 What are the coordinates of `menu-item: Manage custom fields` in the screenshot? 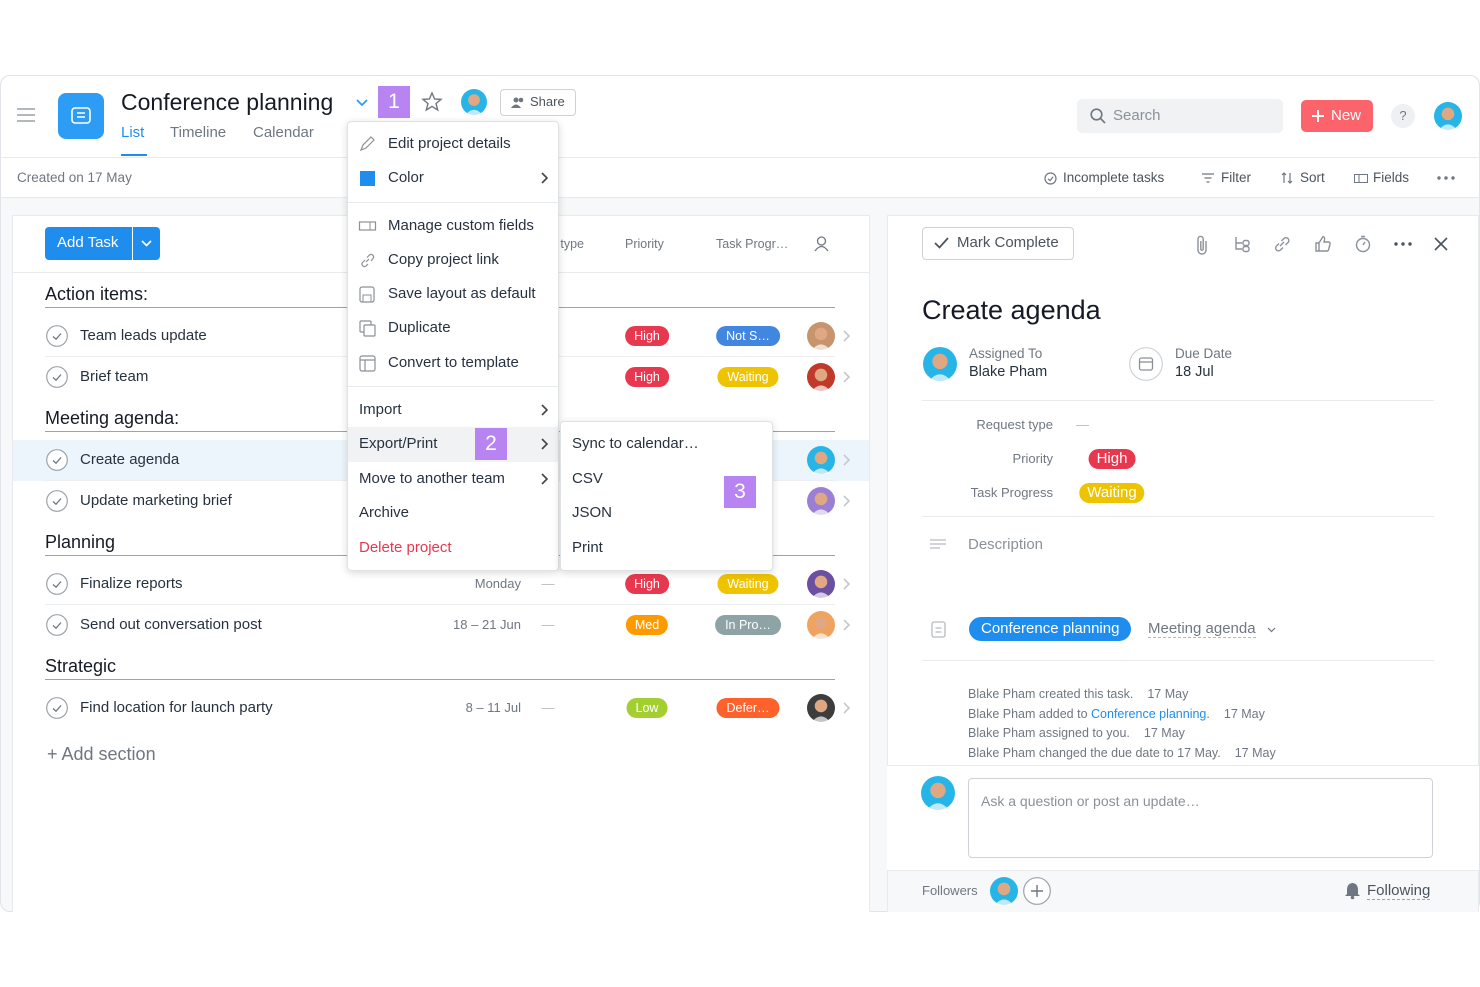 It's located at (461, 225).